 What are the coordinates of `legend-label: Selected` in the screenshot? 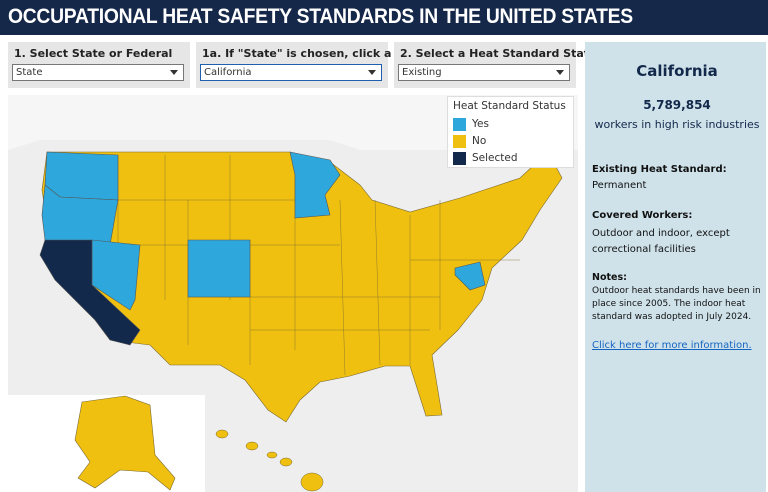 It's located at (495, 158).